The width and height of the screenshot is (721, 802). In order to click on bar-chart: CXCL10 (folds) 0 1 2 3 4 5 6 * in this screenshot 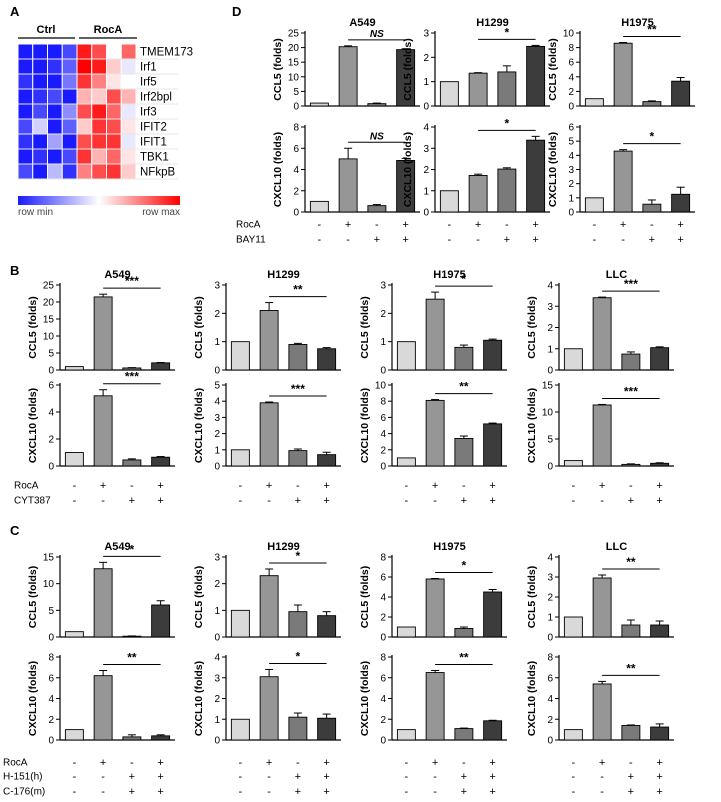, I will do `click(621, 171)`.